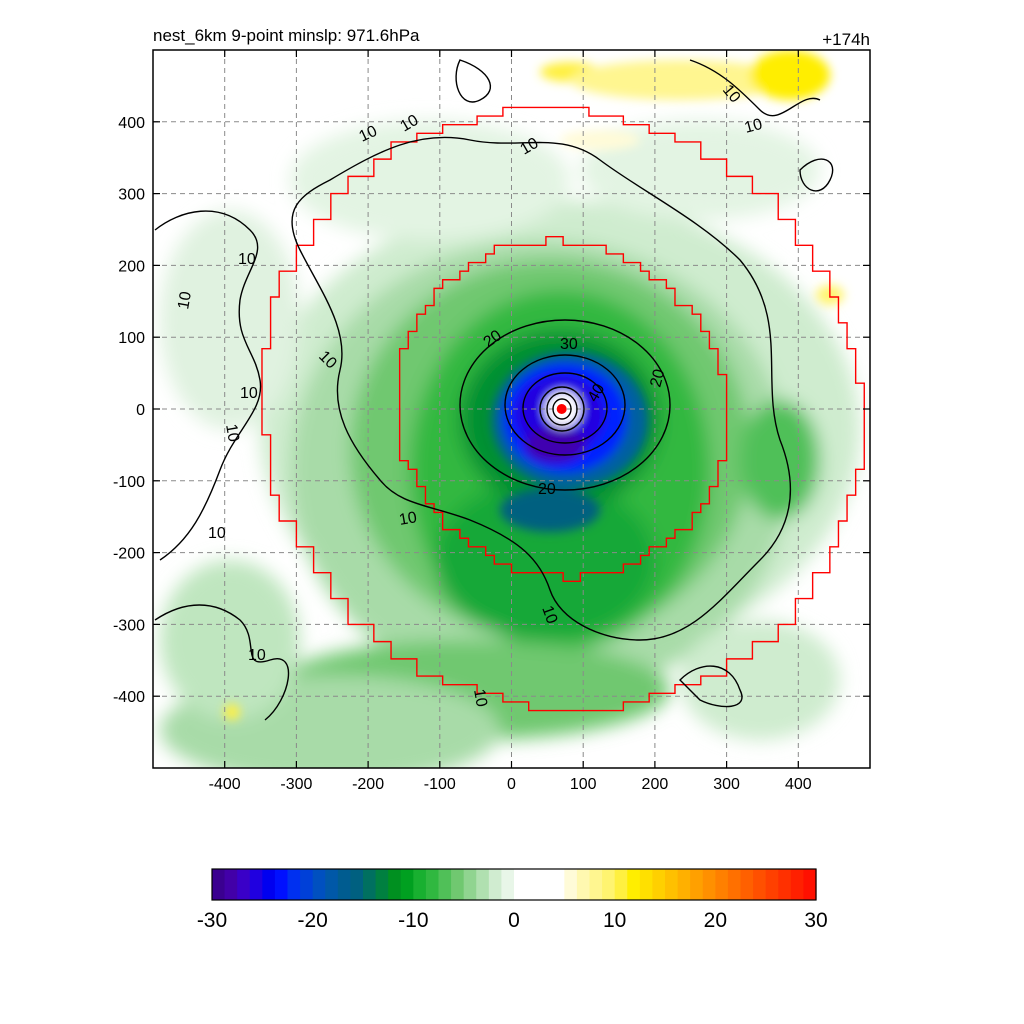  I want to click on storm-center-marker, so click(561, 409).